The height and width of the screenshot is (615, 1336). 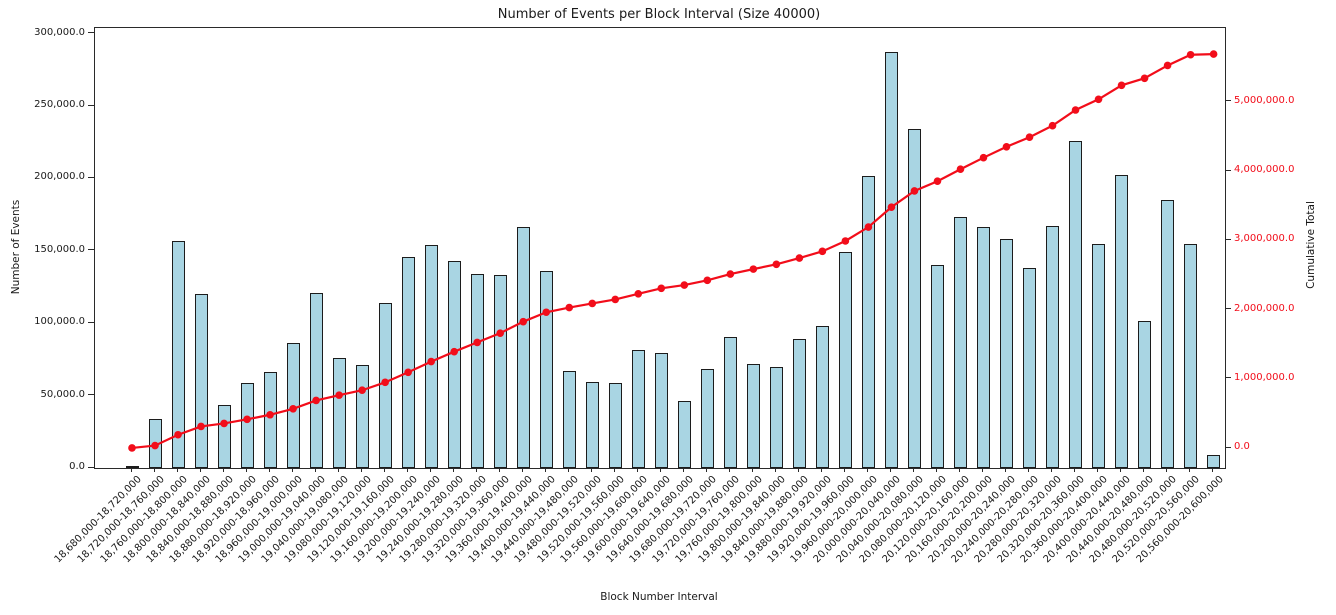 I want to click on bar-18,760,000-18,800,000, so click(x=178, y=354).